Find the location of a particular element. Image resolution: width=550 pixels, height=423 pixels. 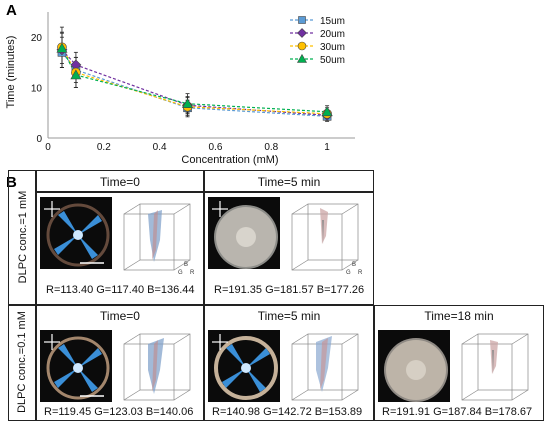

row2-label: DLPC conc.=0.1 mM is located at coordinates (22, 362).